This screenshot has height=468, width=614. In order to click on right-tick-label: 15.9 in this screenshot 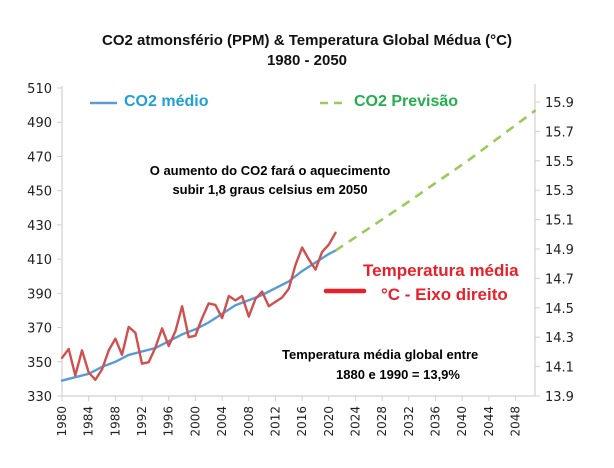, I will do `click(559, 103)`.